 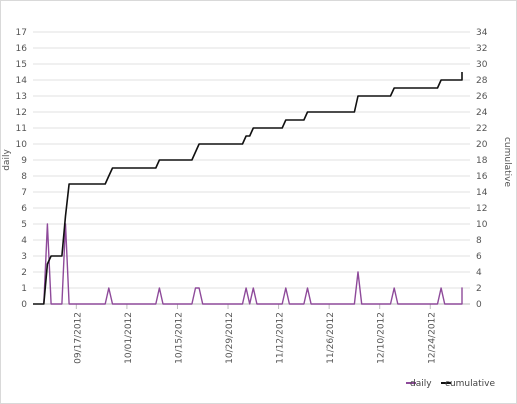 What do you see at coordinates (21, 65) in the screenshot?
I see `left-tick-label: 15` at bounding box center [21, 65].